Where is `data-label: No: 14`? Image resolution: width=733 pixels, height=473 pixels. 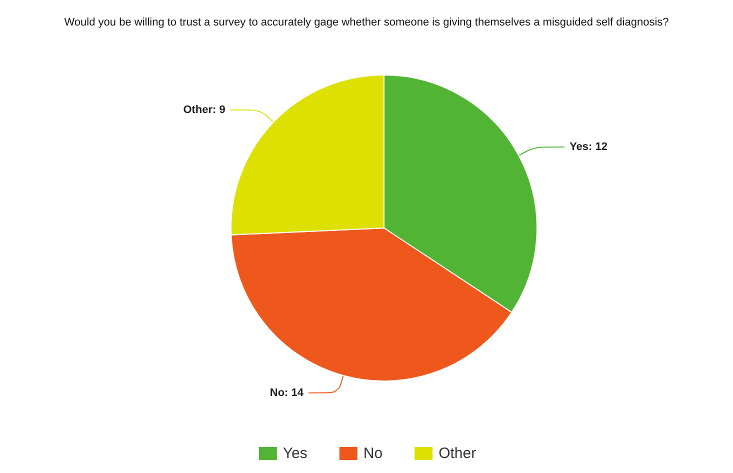 data-label: No: 14 is located at coordinates (287, 392).